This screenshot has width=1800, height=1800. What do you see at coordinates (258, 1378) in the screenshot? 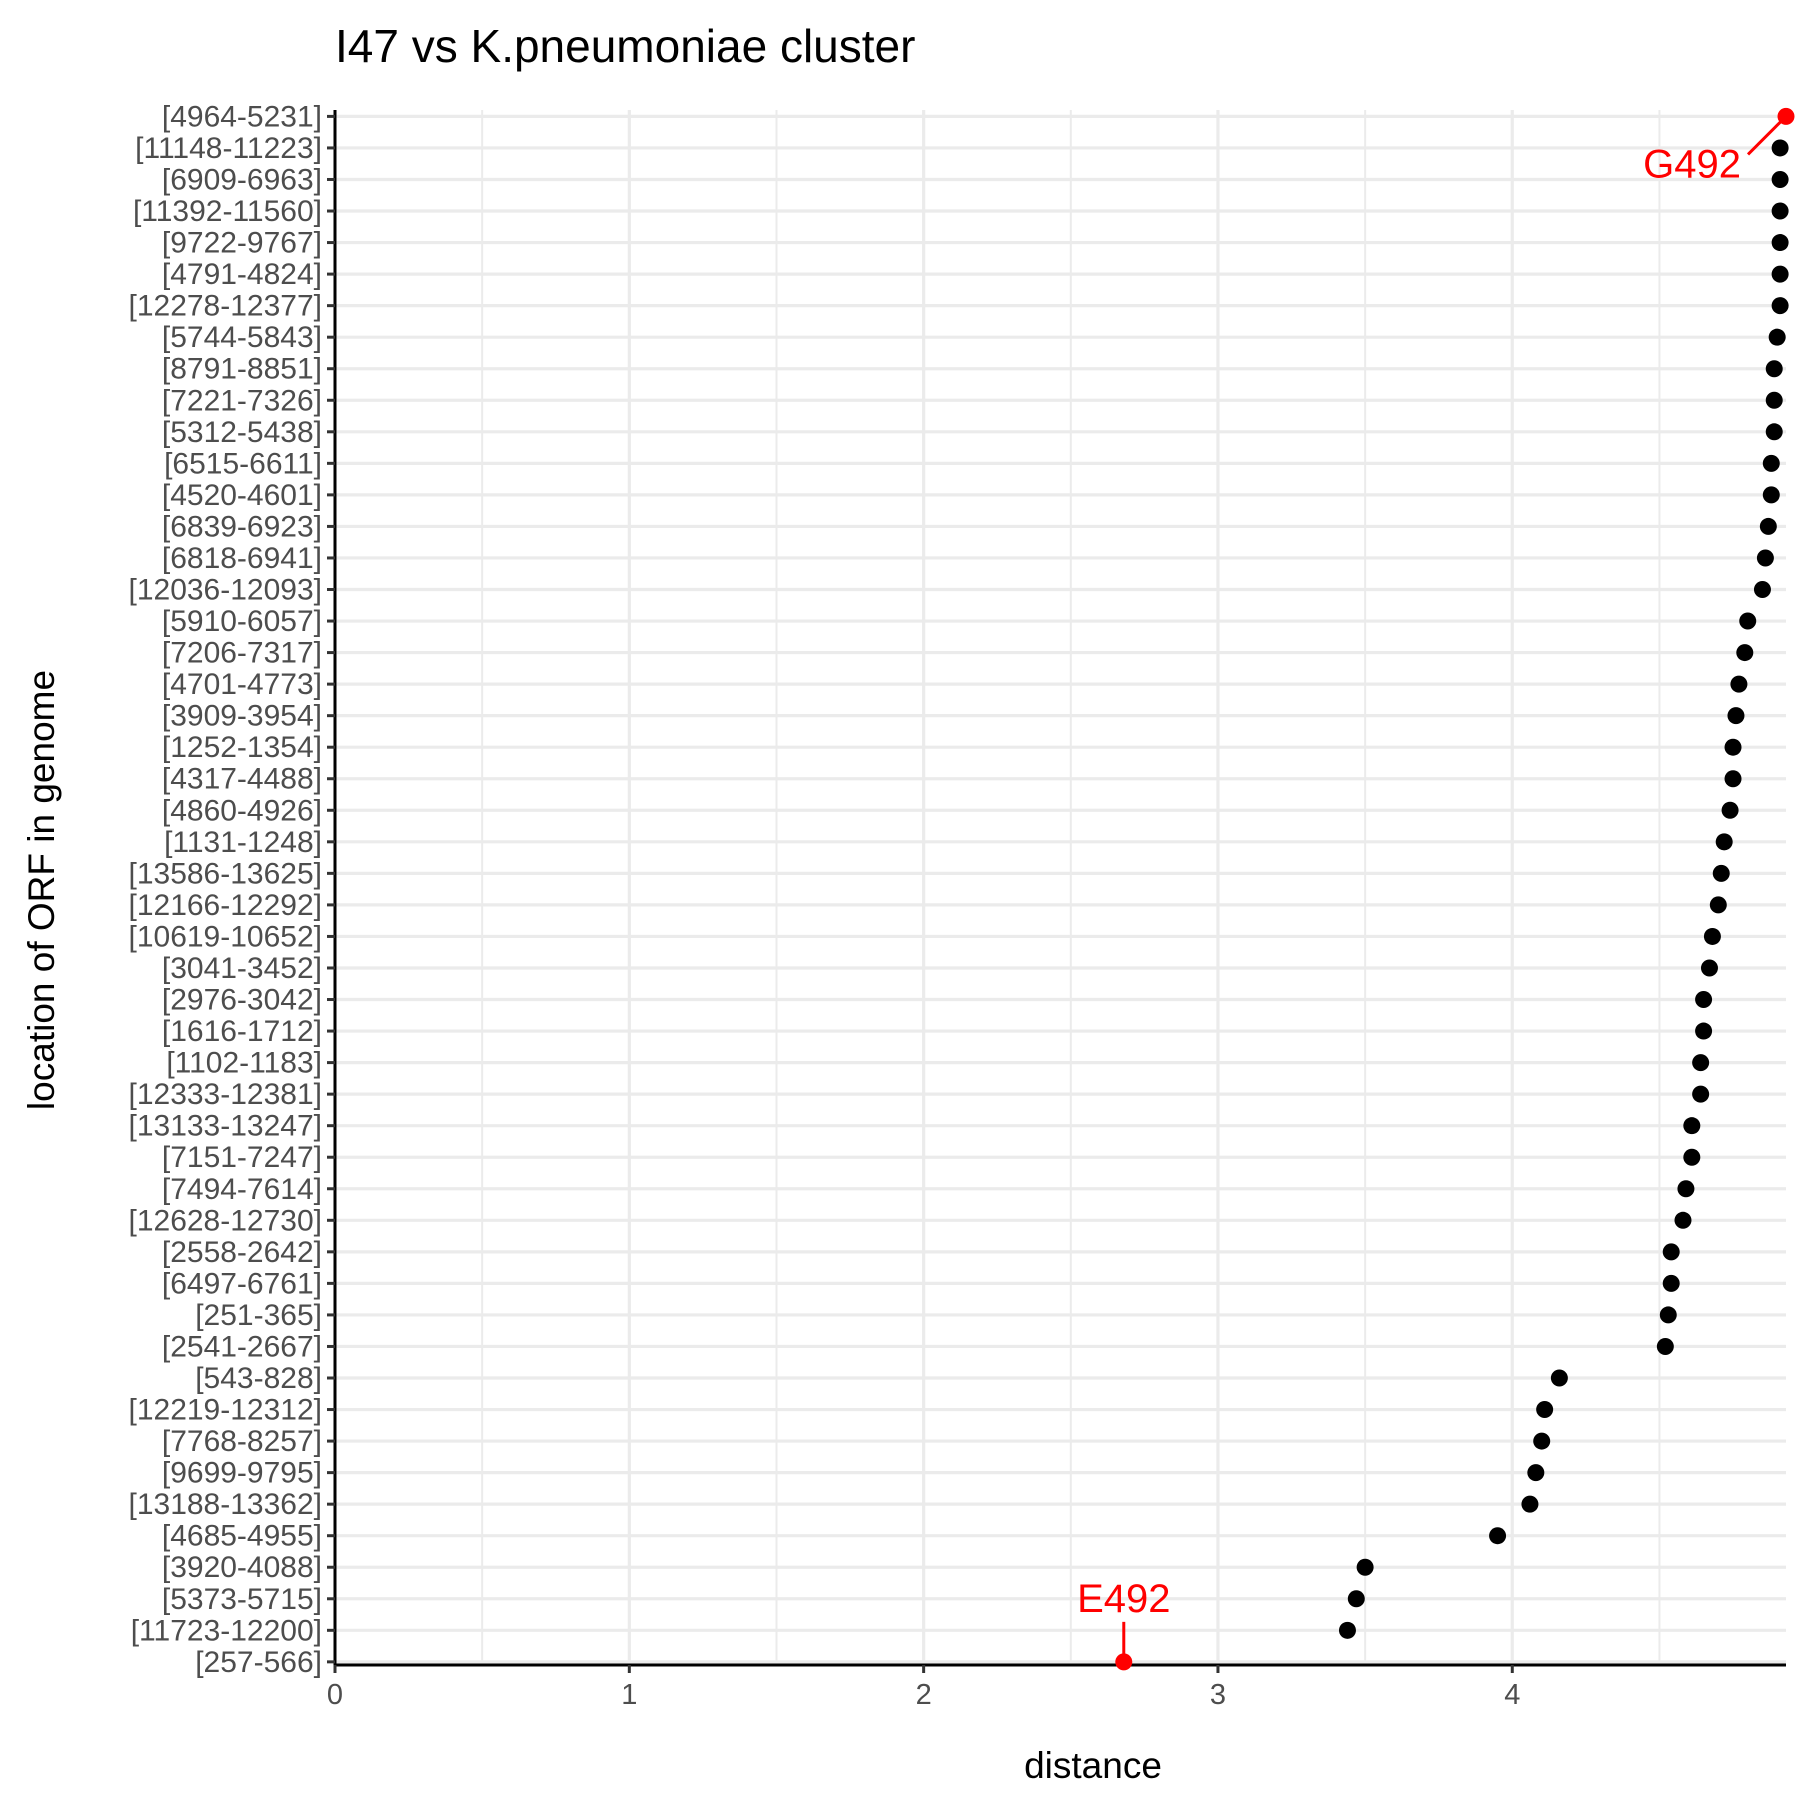
I see `y-tick-label: [543-828]` at bounding box center [258, 1378].